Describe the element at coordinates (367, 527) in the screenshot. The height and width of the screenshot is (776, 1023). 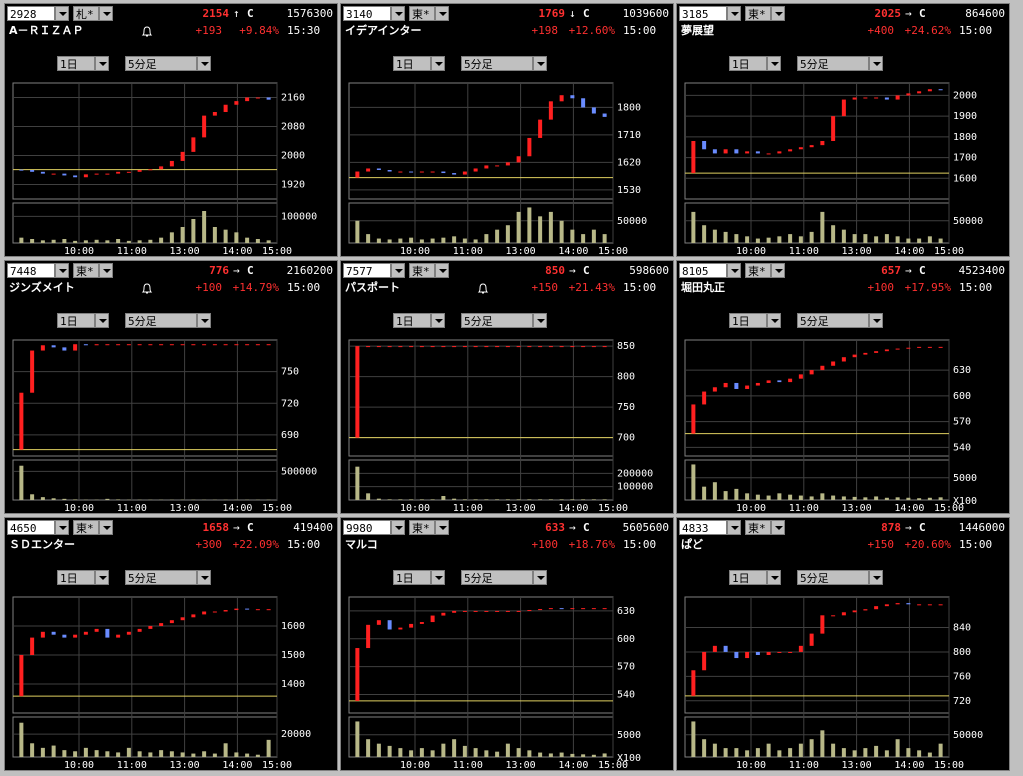
I see `code-input: 9980` at that location.